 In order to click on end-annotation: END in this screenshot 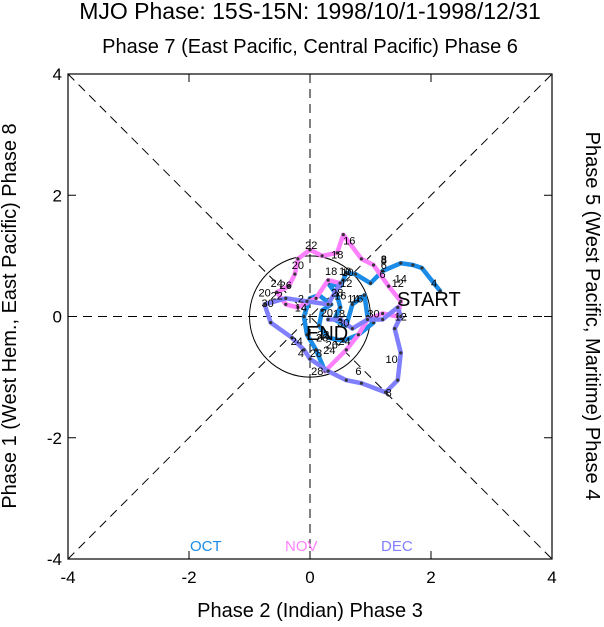, I will do `click(327, 334)`.